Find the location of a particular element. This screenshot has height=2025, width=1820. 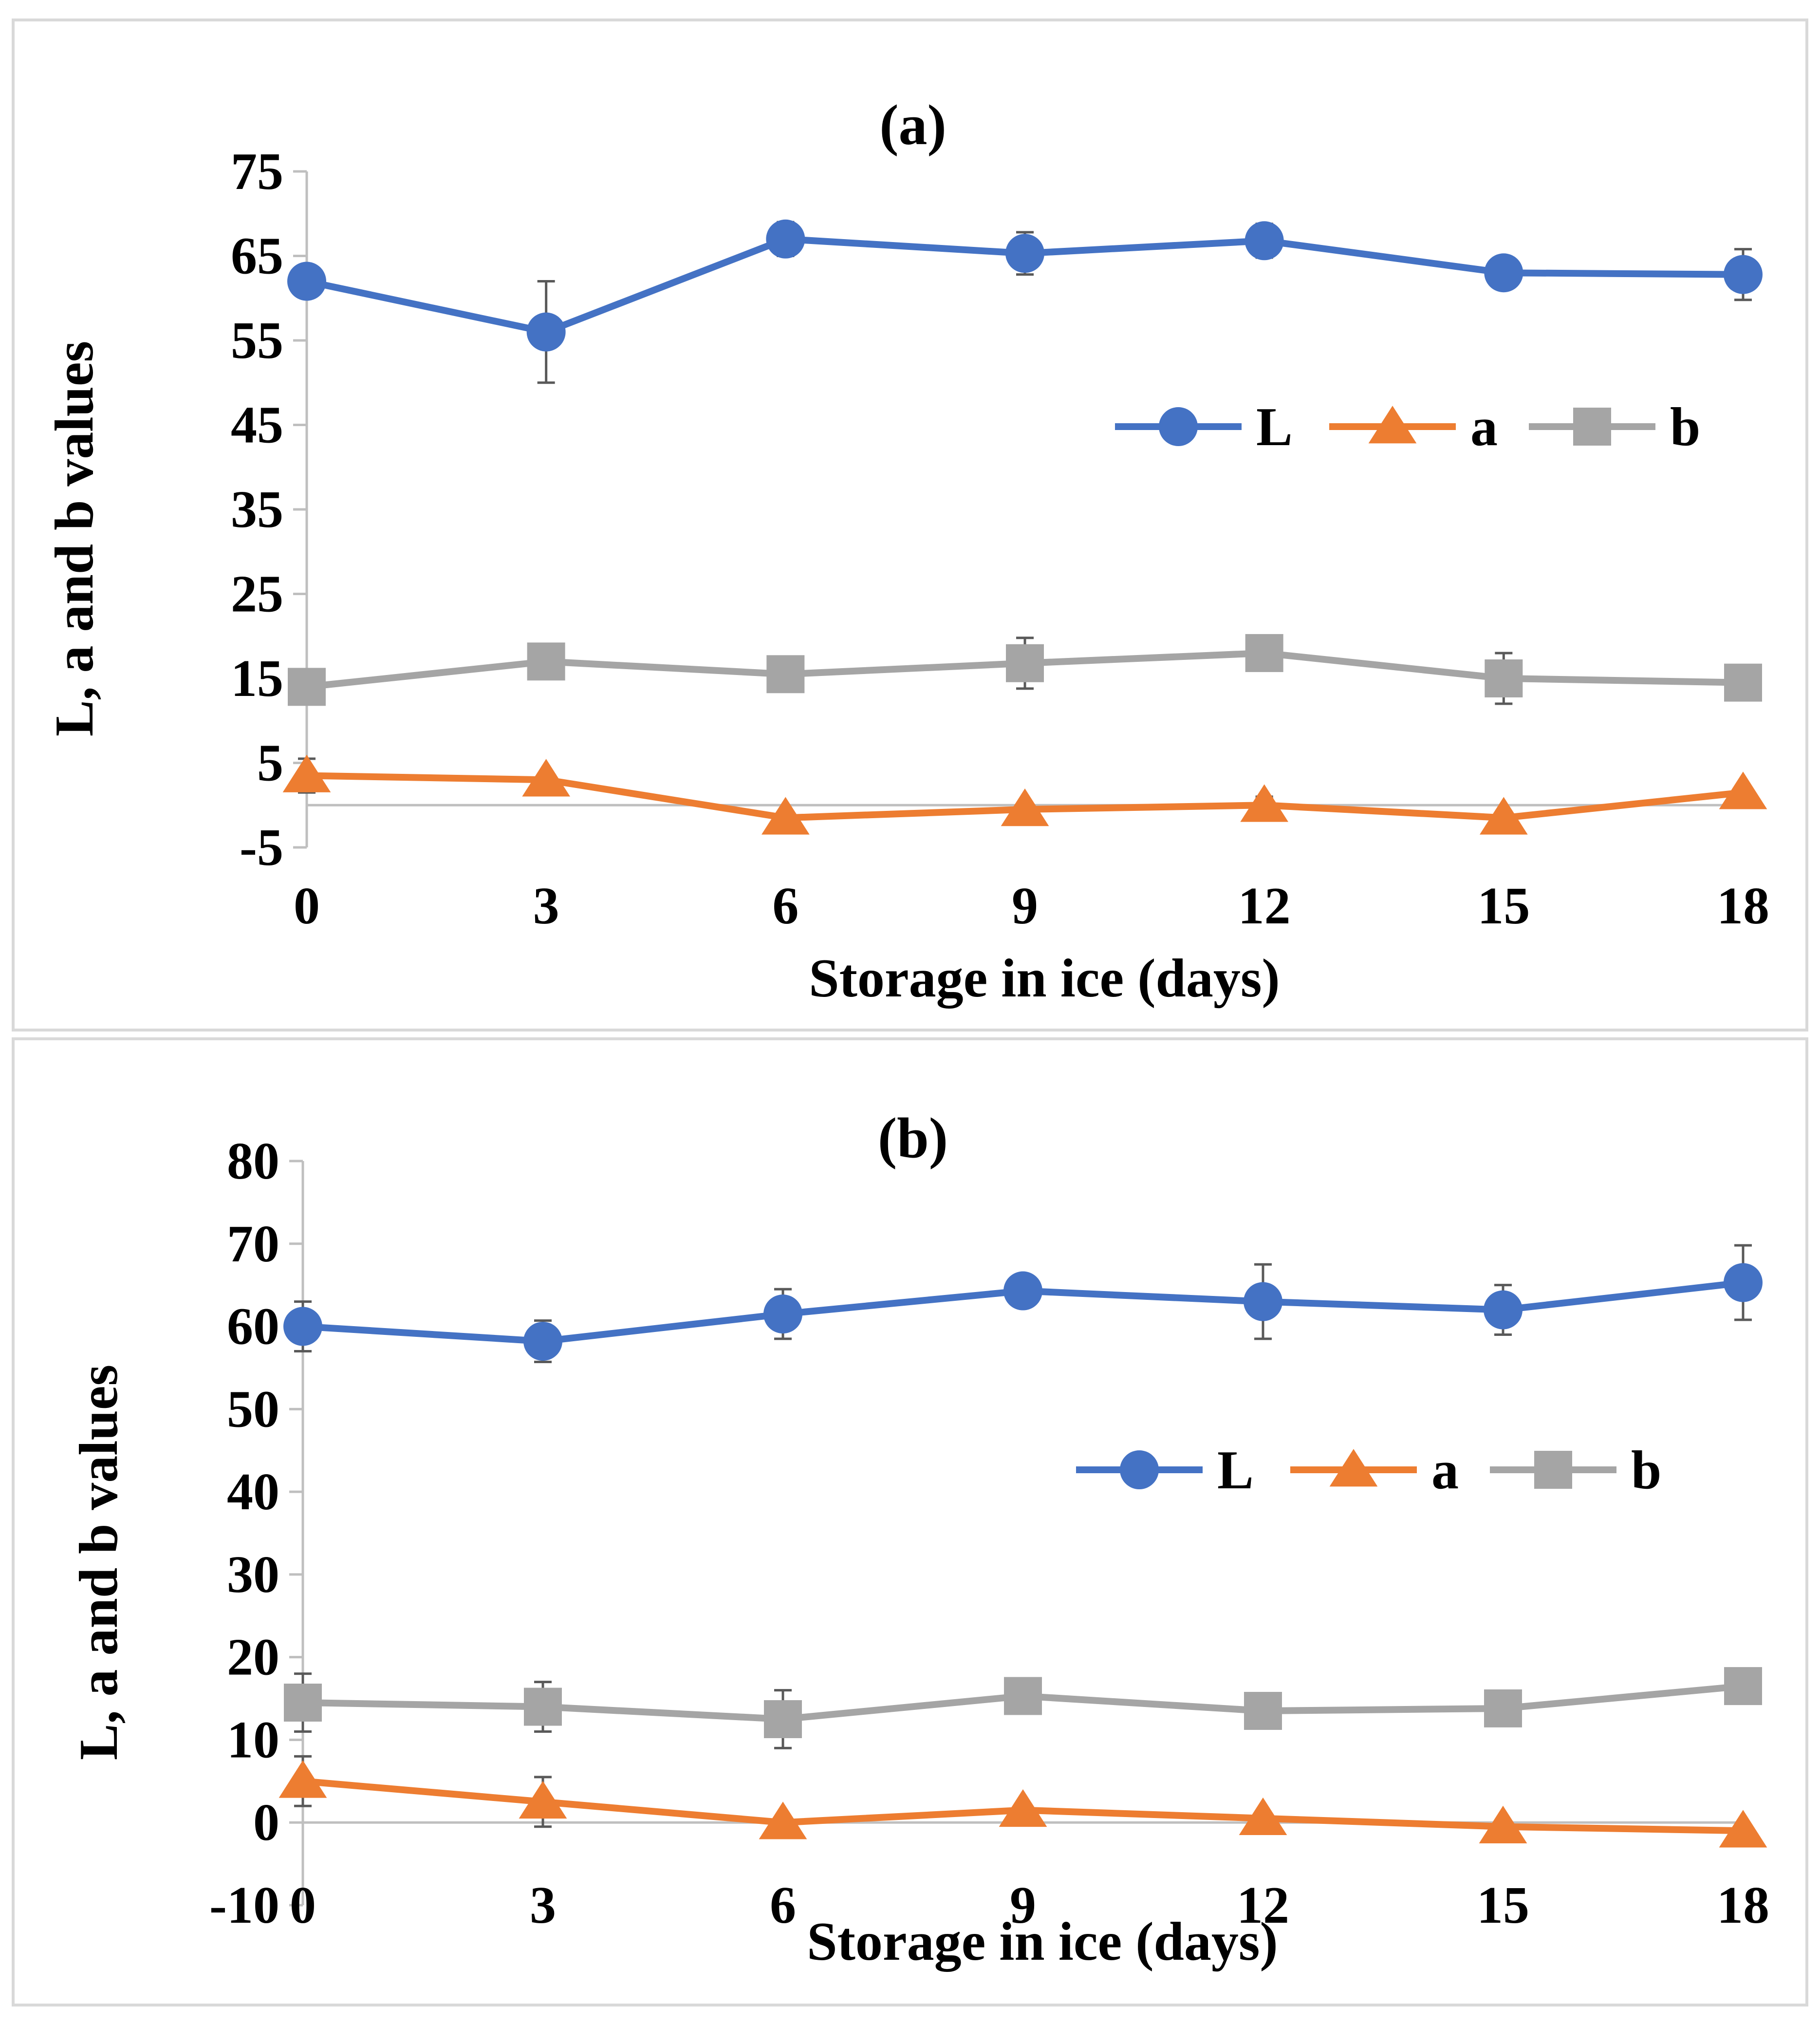

y-tick-label: 10 is located at coordinates (253, 1740).